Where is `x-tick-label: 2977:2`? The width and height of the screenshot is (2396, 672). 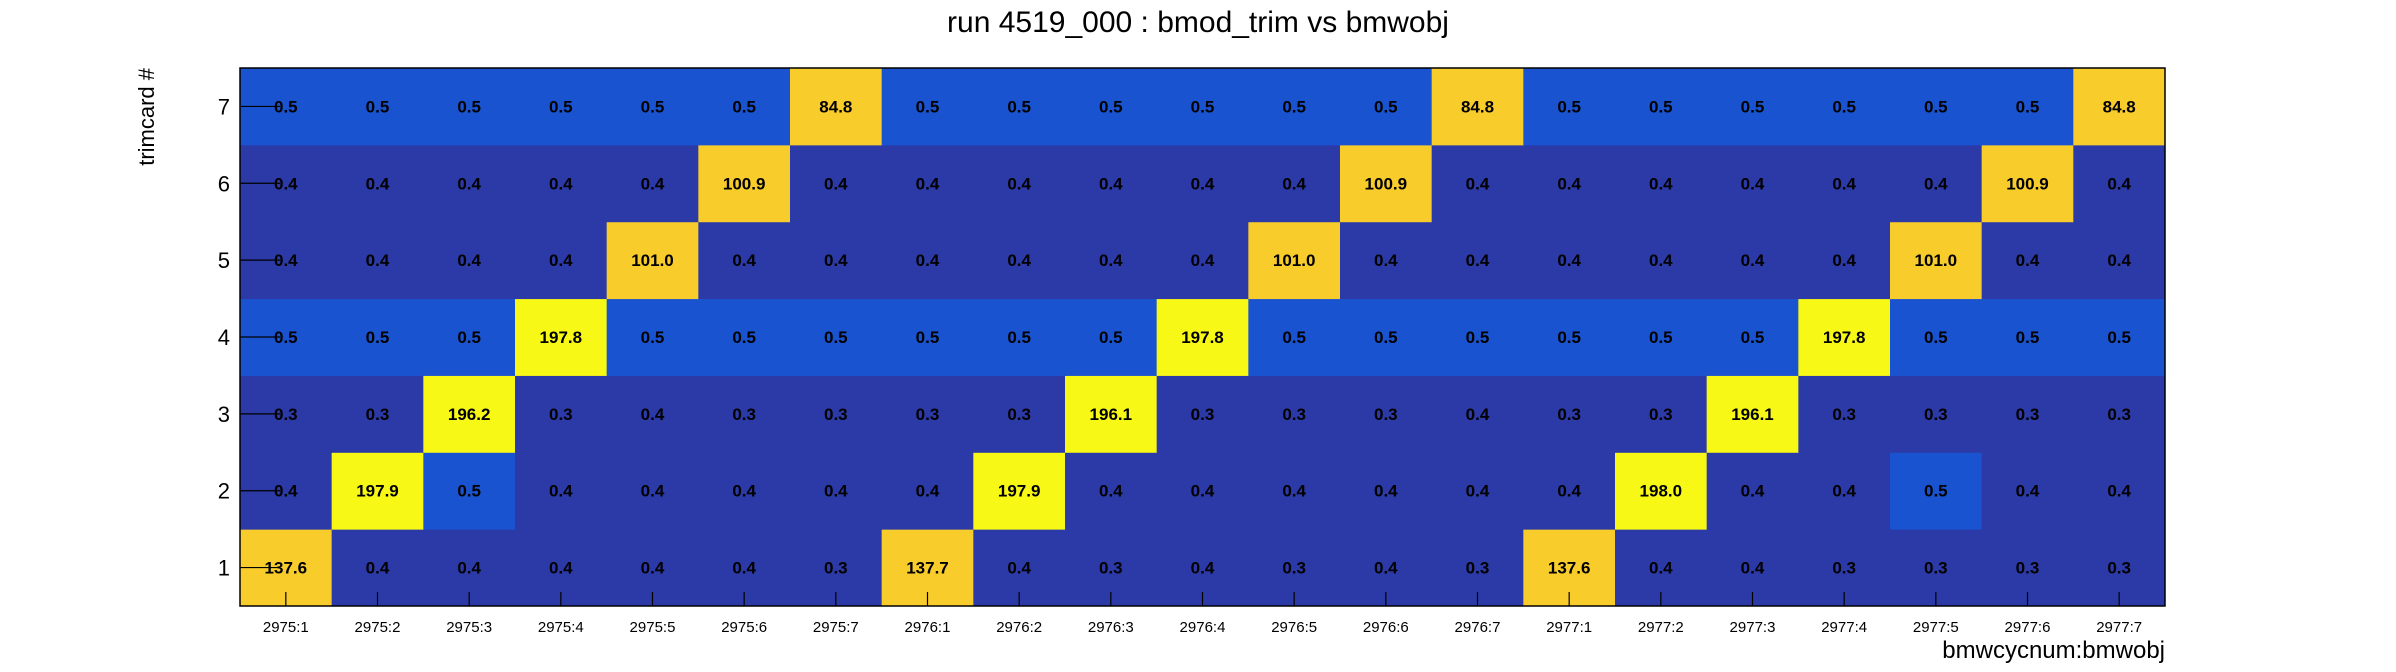 x-tick-label: 2977:2 is located at coordinates (1661, 627).